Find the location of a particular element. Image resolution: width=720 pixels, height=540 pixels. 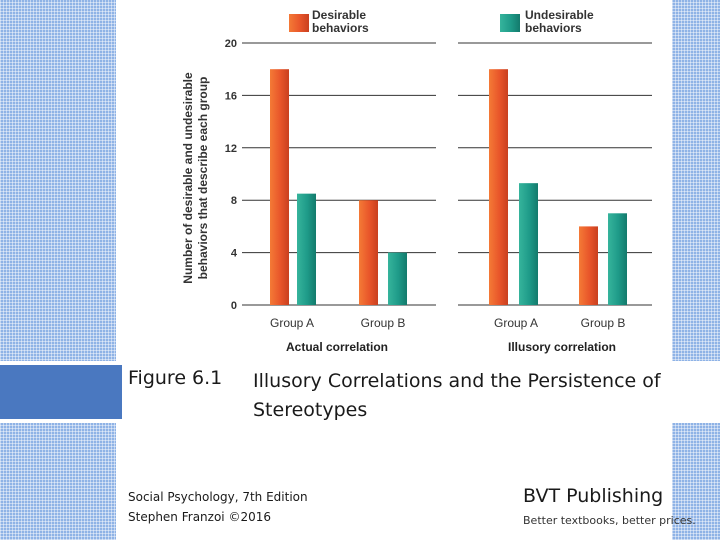

chart-title: Actual correlation is located at coordinates (337, 347).